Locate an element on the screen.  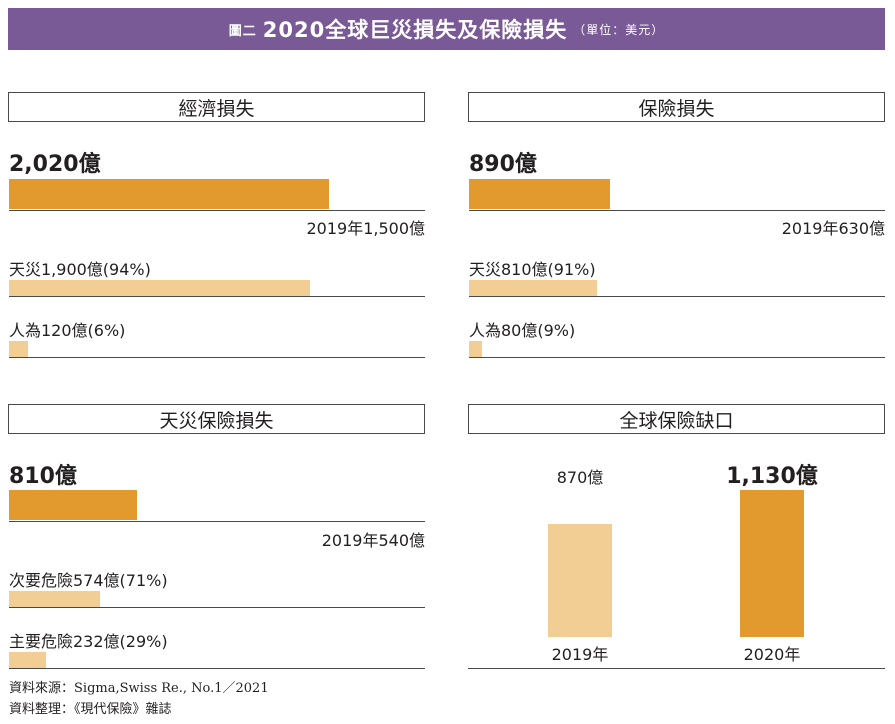
gap-baseline-rule is located at coordinates (676, 668).